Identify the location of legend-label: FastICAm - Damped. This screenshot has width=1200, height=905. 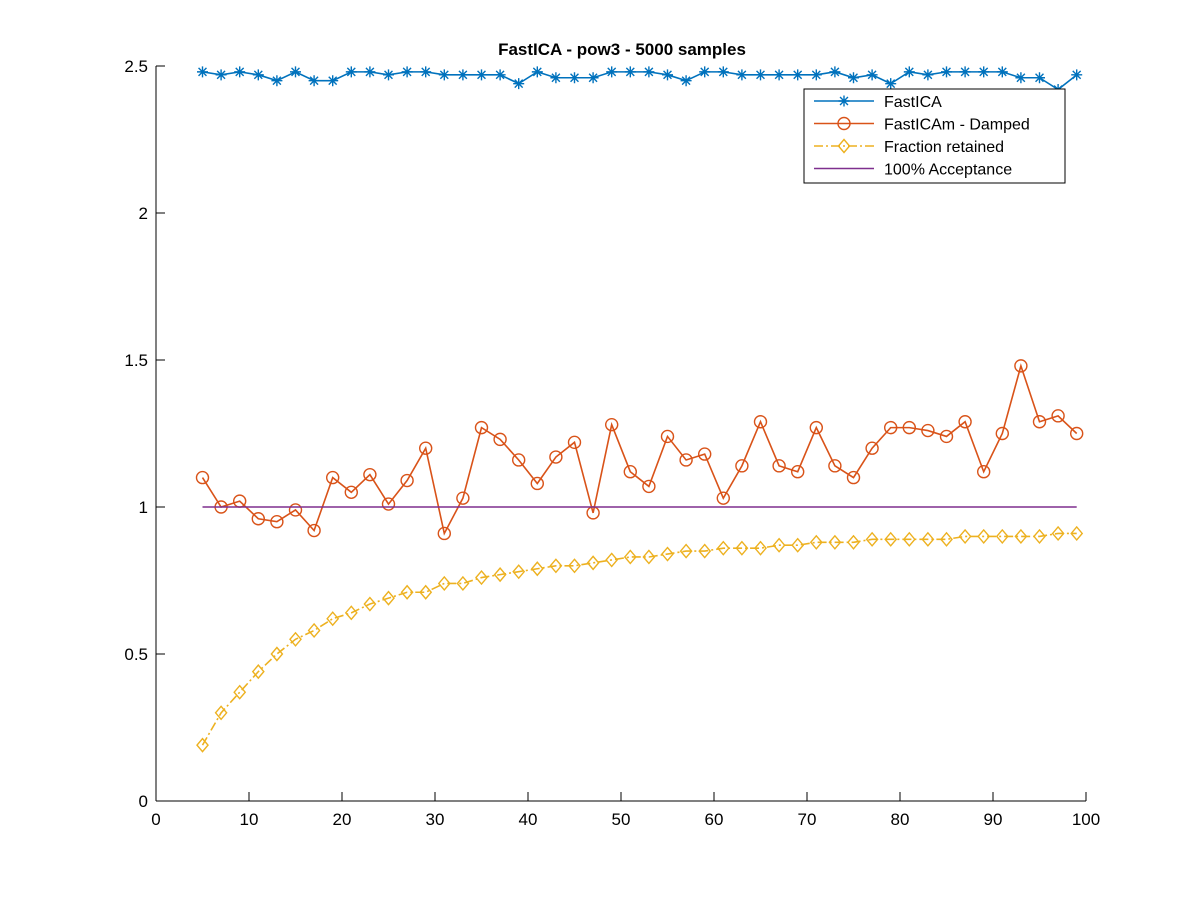
(957, 125).